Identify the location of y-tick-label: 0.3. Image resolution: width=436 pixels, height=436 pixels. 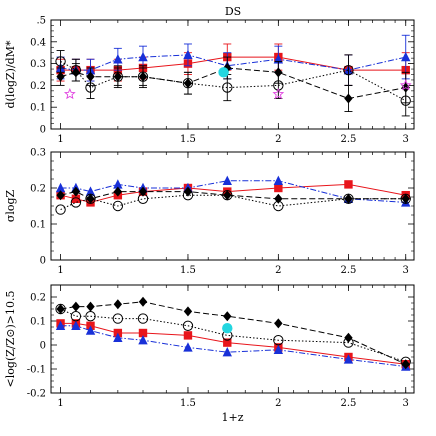
(38, 64).